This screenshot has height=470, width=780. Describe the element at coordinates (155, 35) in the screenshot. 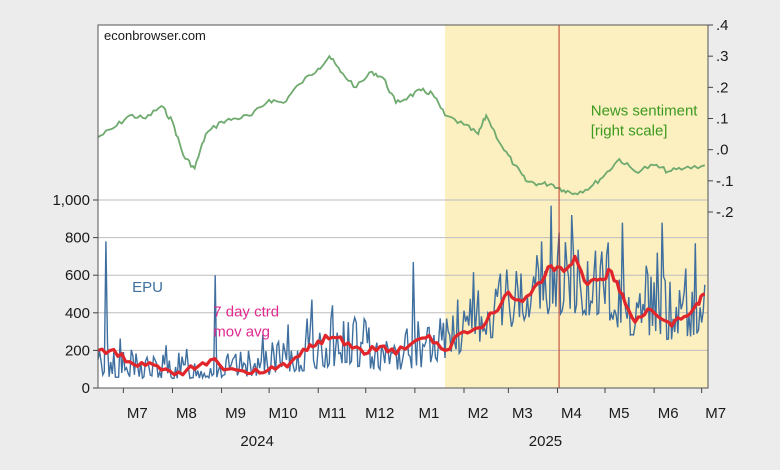

I see `source-label: econbrowser.com` at that location.